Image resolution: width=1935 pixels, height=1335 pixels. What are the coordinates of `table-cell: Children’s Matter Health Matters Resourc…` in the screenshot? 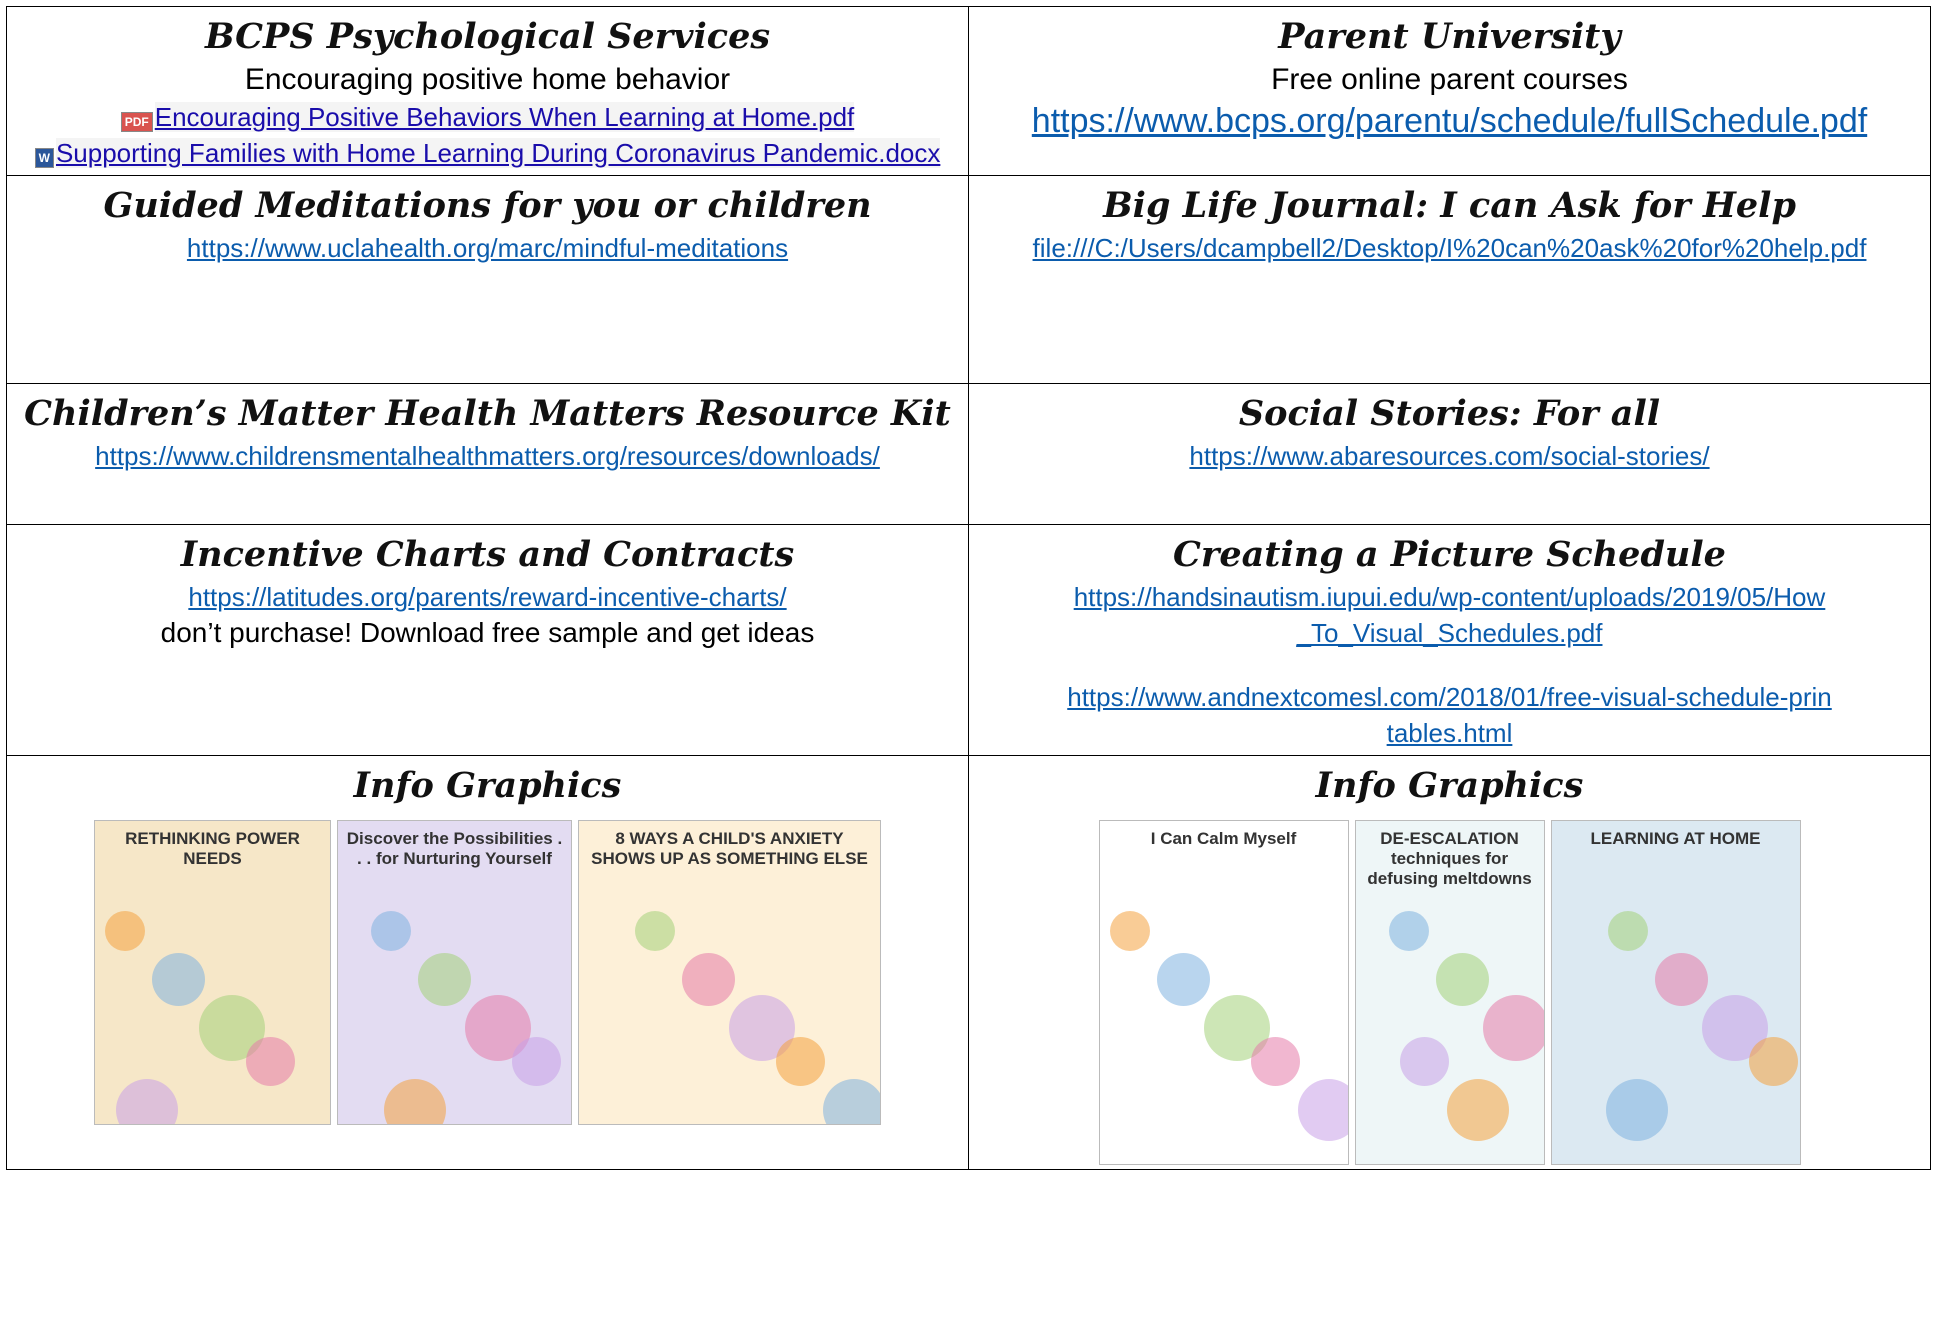 It's located at (487, 454).